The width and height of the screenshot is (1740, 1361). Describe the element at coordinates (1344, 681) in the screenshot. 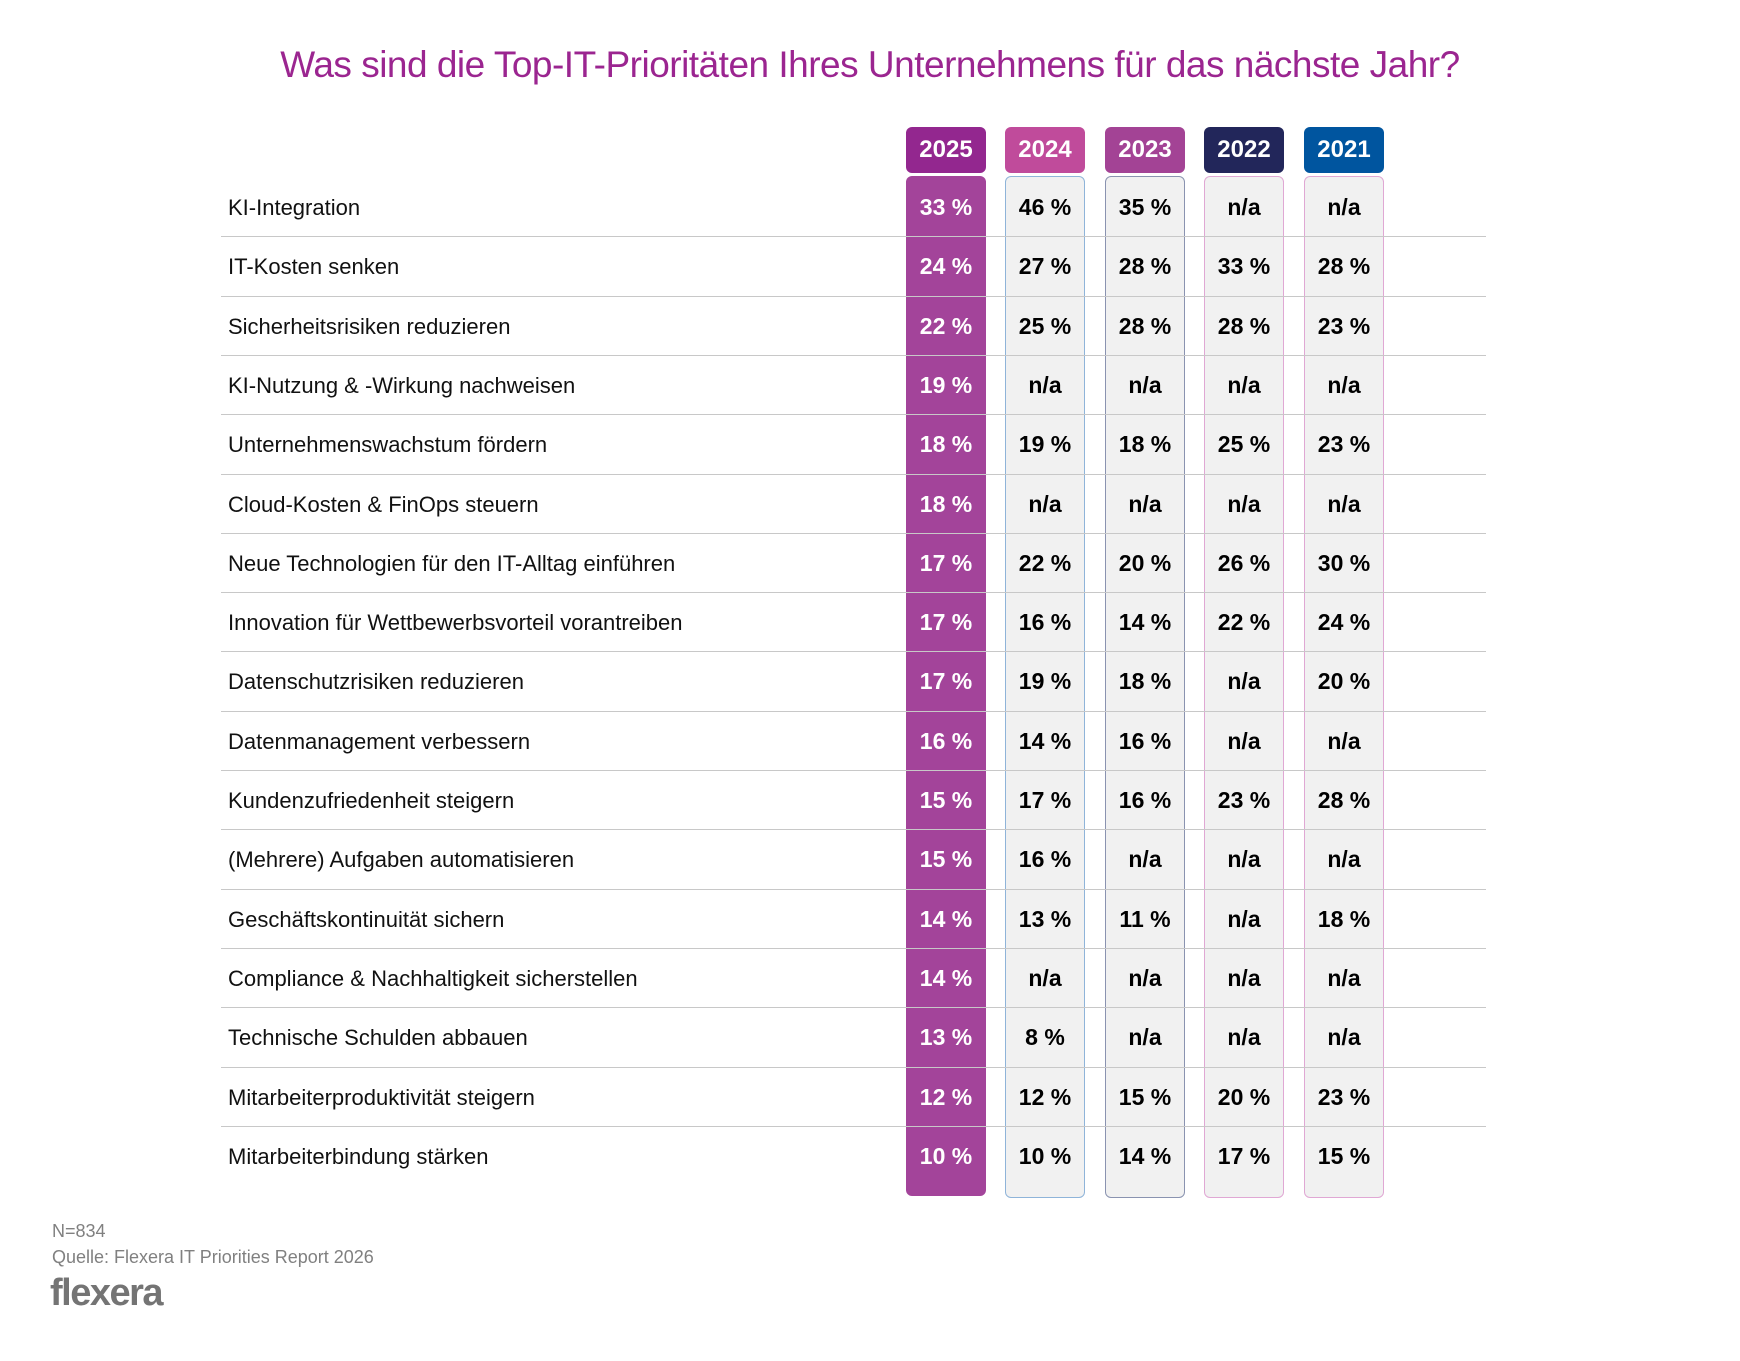

I see `value-cell-2021: 20 %` at that location.